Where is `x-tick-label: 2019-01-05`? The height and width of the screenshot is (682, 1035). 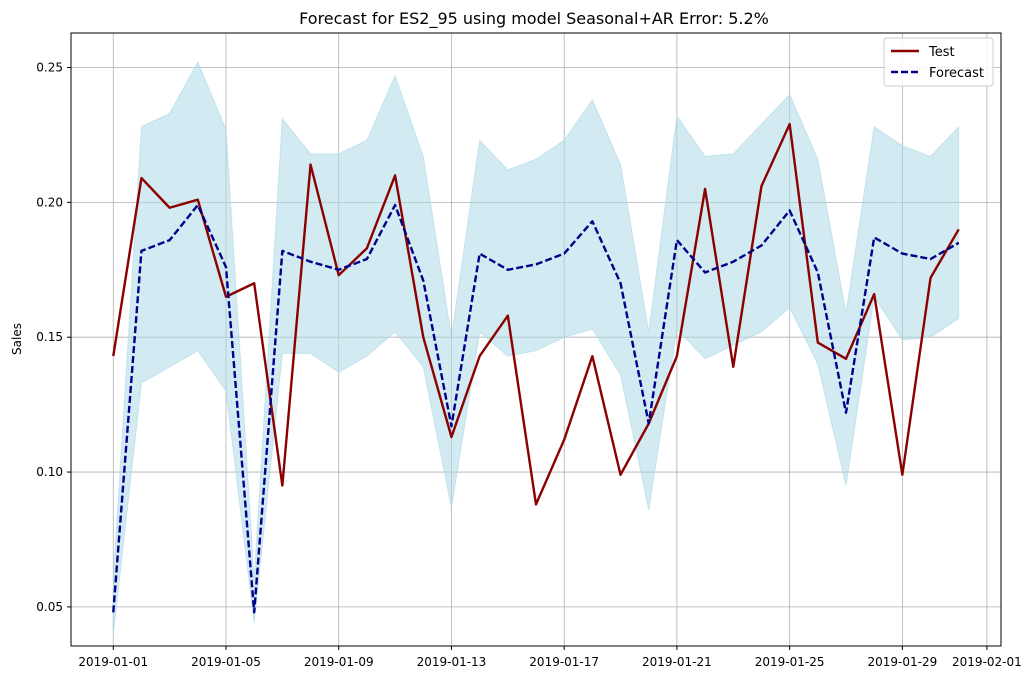 x-tick-label: 2019-01-05 is located at coordinates (226, 662).